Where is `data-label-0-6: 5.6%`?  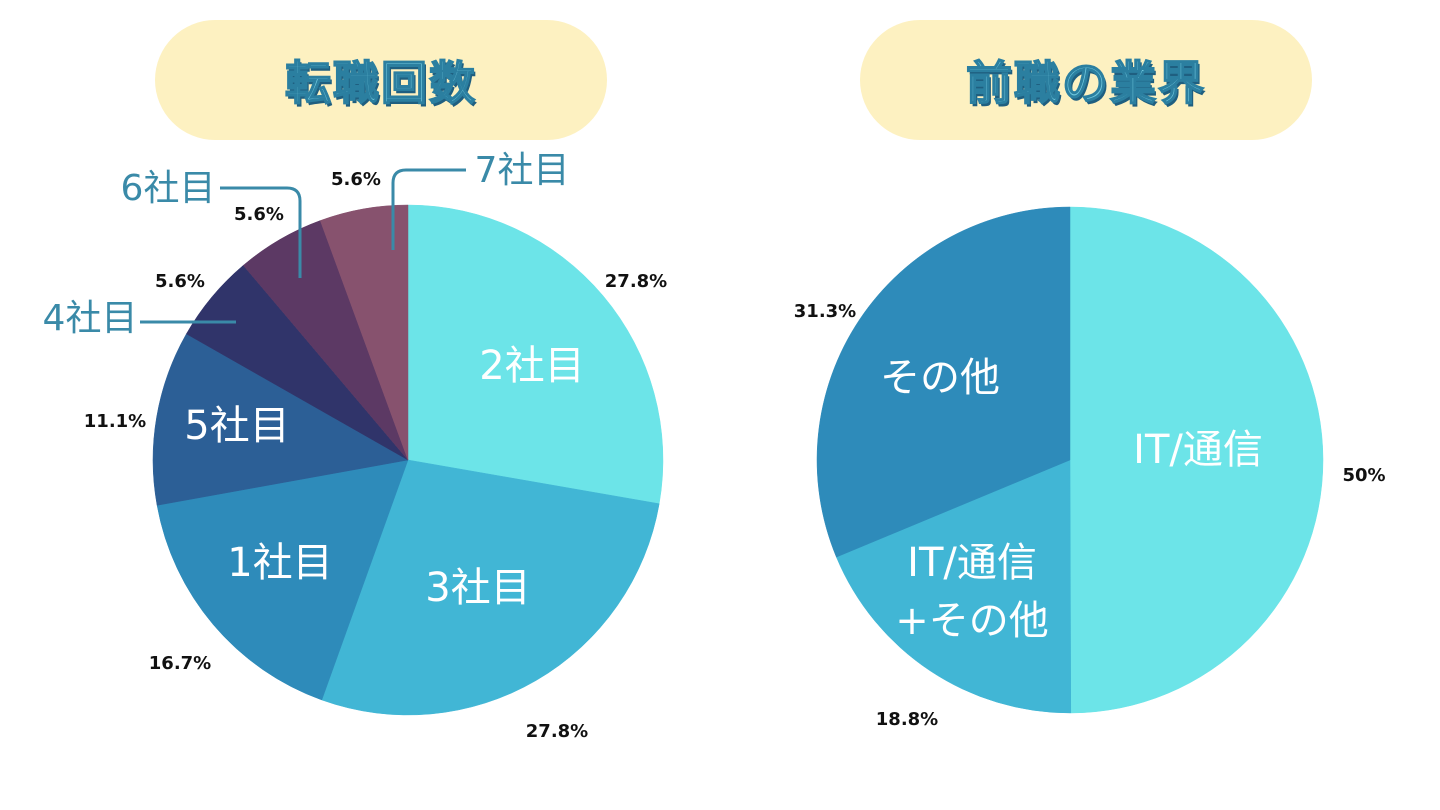 data-label-0-6: 5.6% is located at coordinates (356, 179).